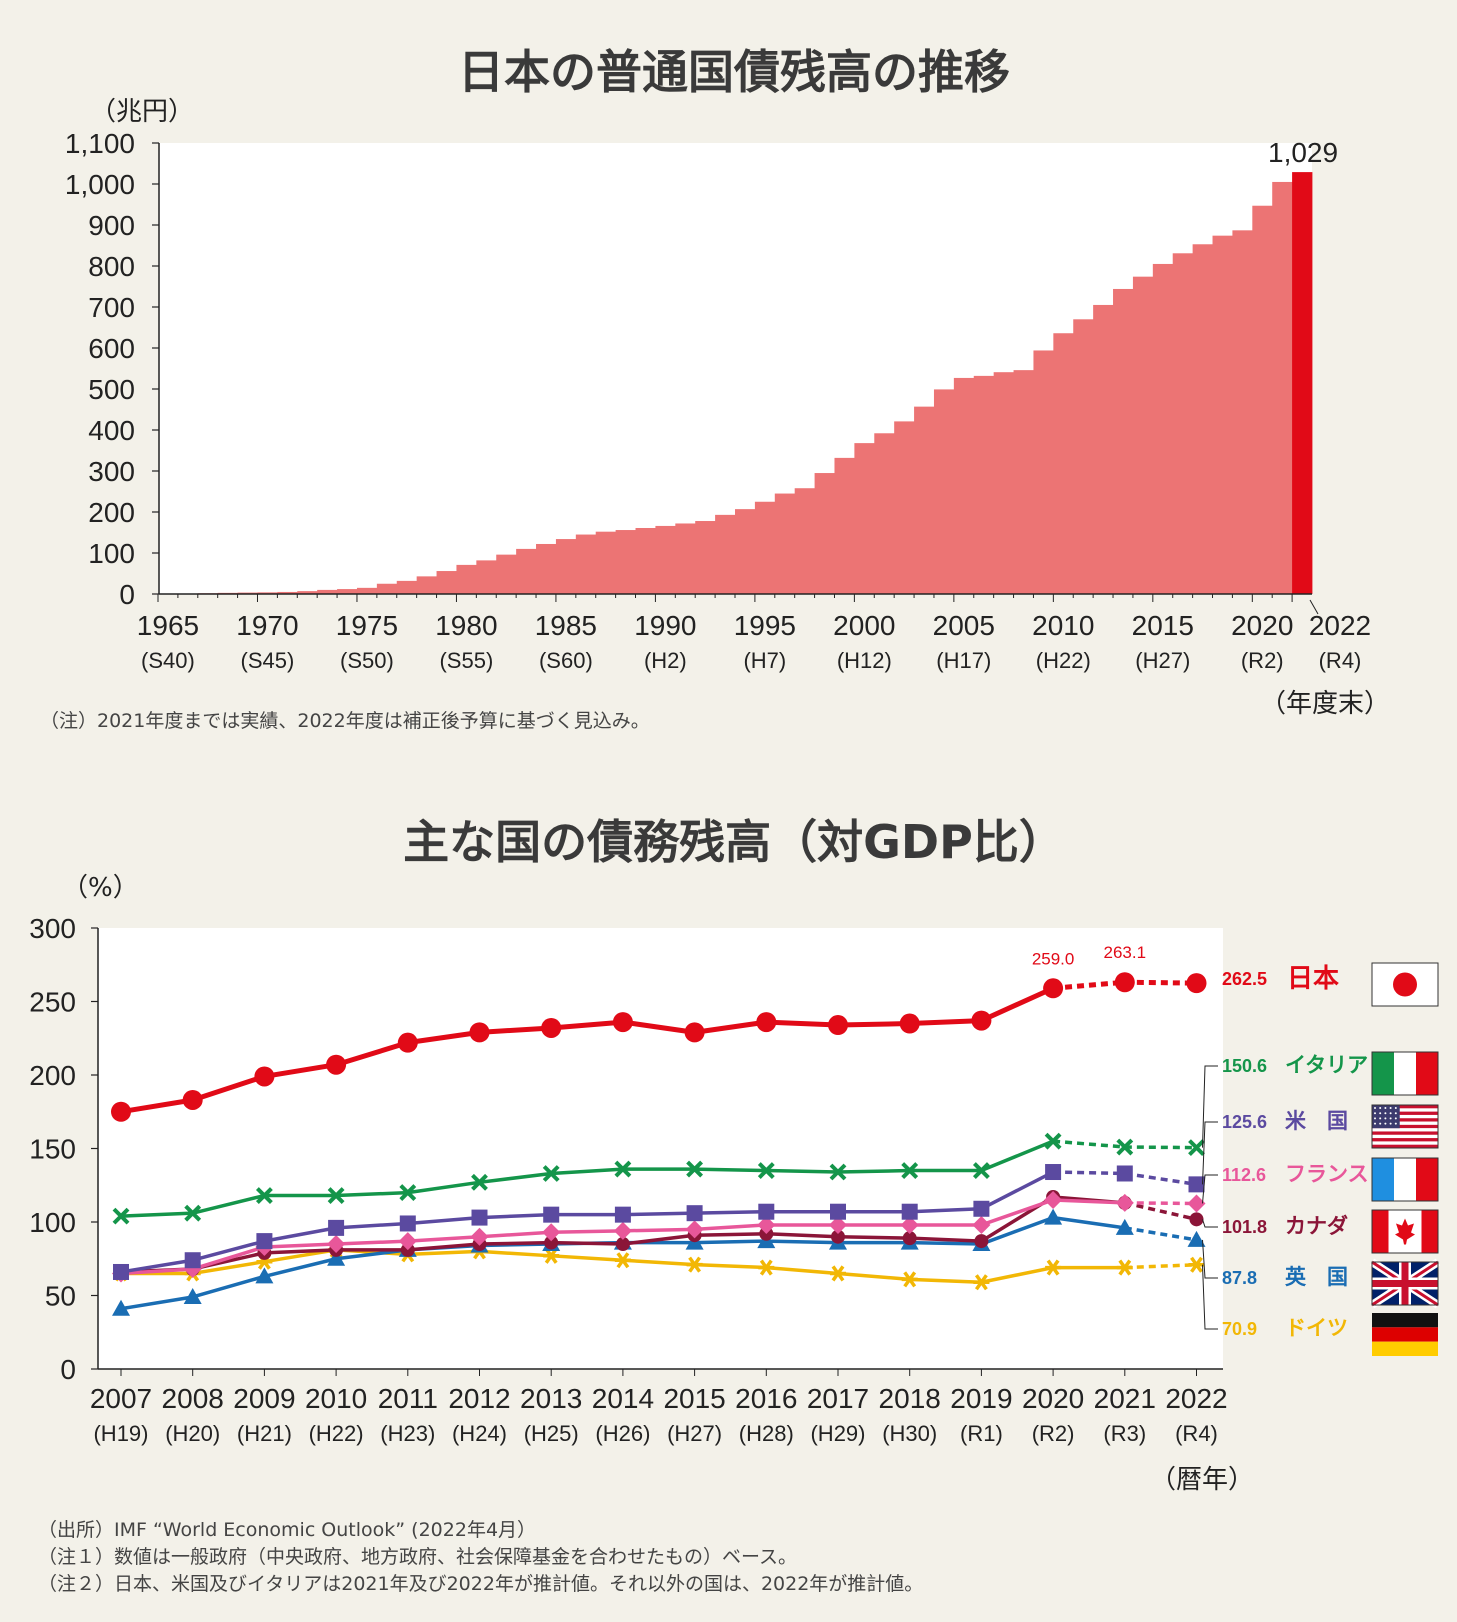 The height and width of the screenshot is (1622, 1457). What do you see at coordinates (838, 1398) in the screenshot?
I see `line-x-tick-label: 2017` at bounding box center [838, 1398].